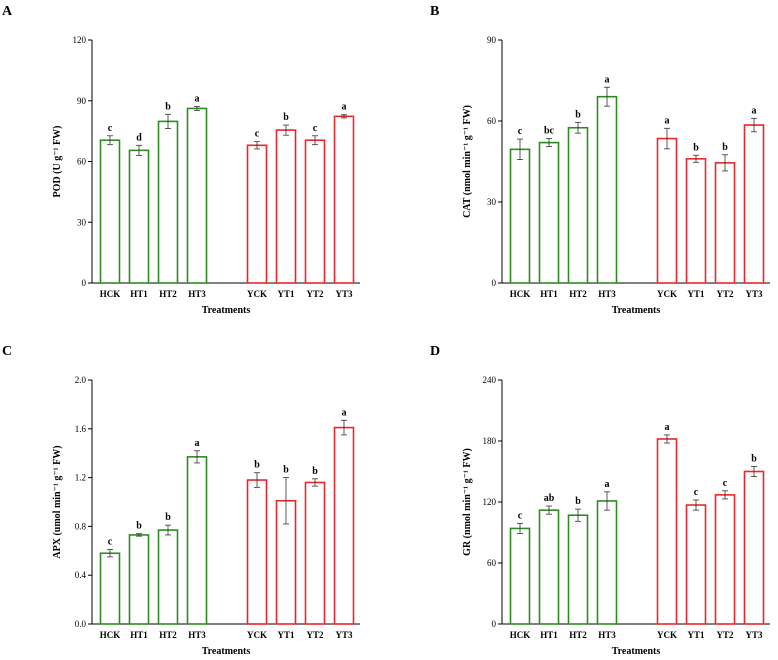  Describe the element at coordinates (434, 11) in the screenshot. I see `panel-letter: B` at that location.